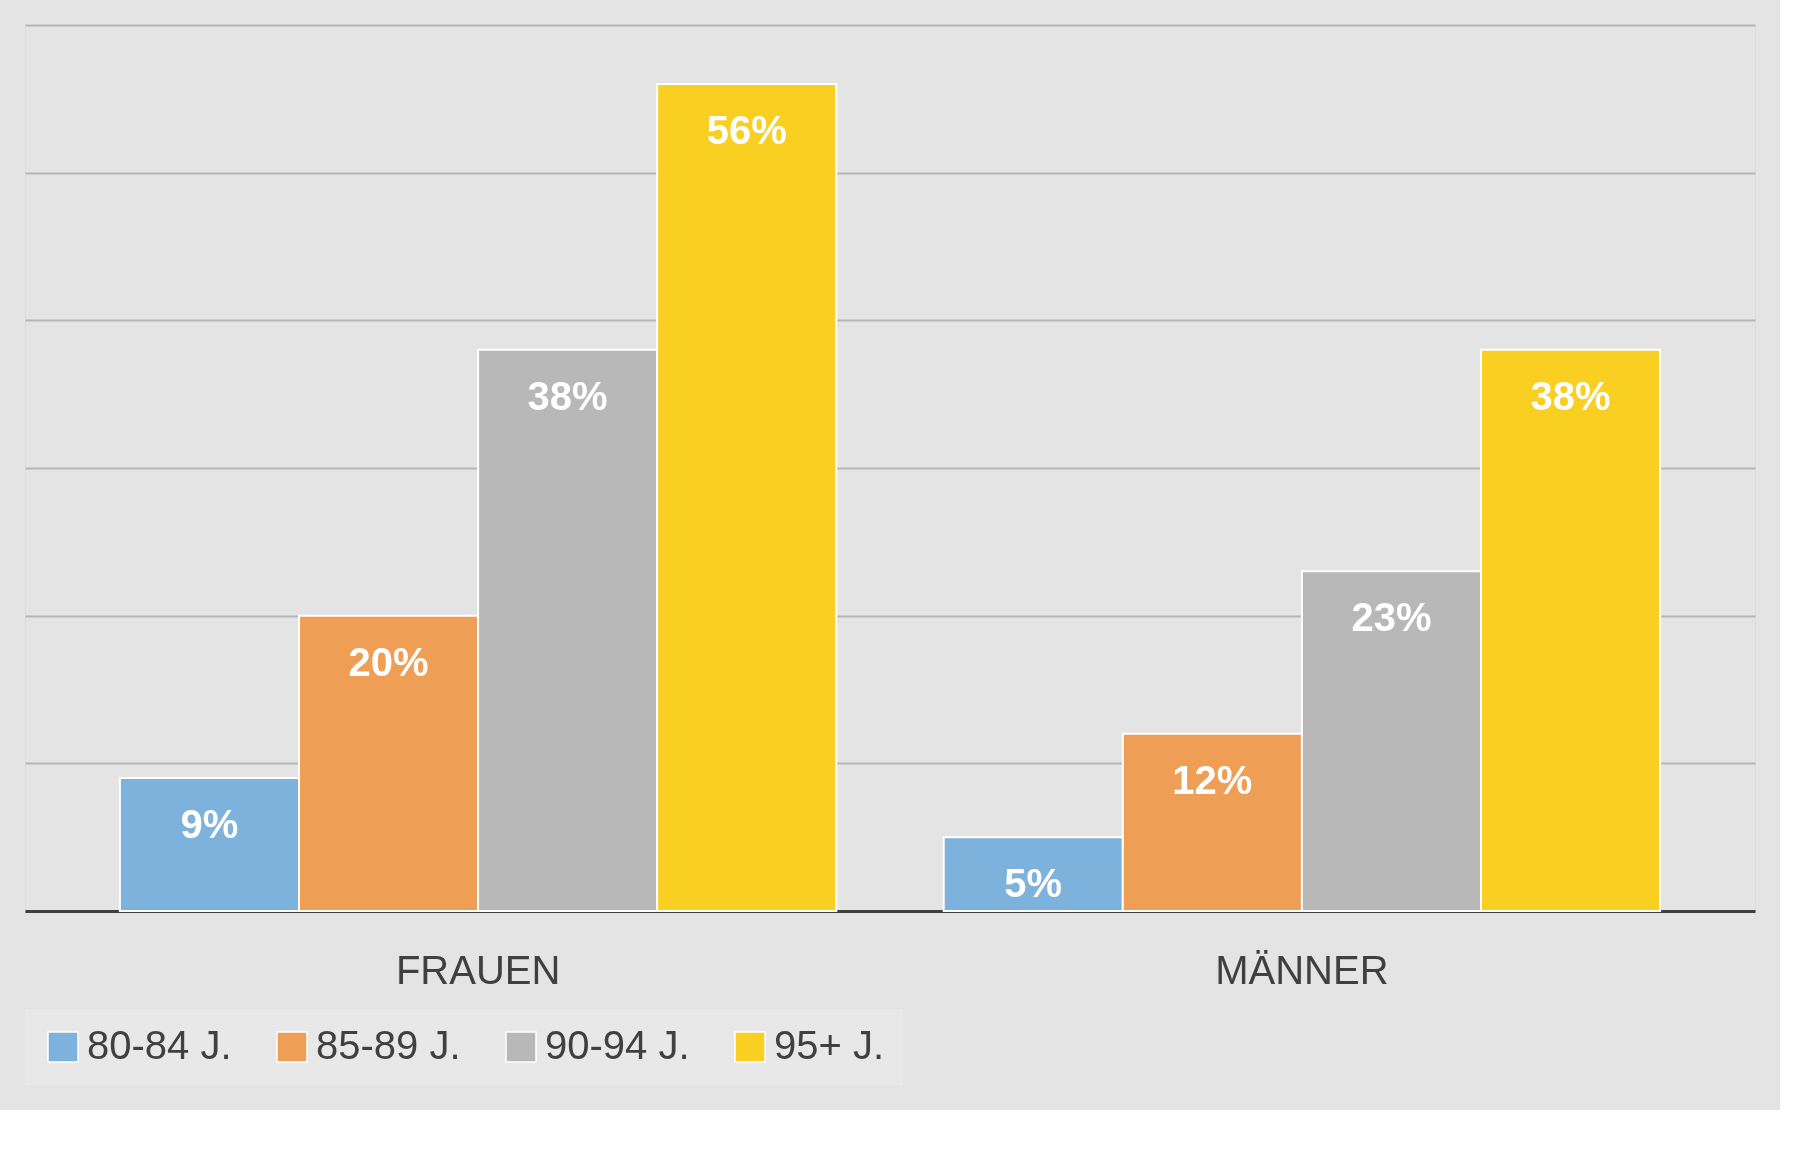  What do you see at coordinates (1302, 969) in the screenshot?
I see `x-tick-label: MÄNNER` at bounding box center [1302, 969].